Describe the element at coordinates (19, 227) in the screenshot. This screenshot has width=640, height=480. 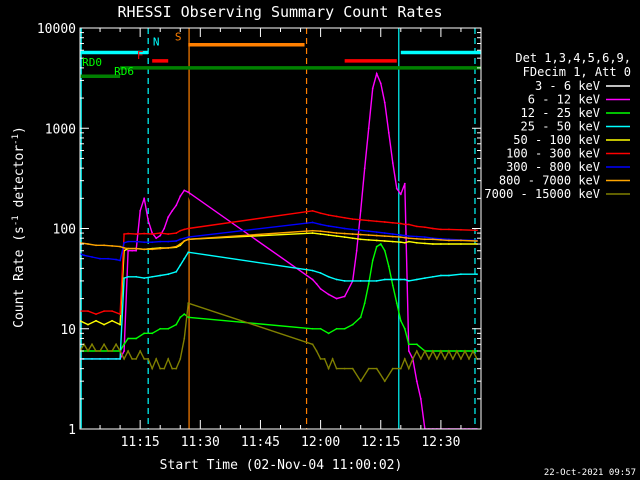
I see `y-axis-label: Count Rate (s-1 detector-1)` at that location.